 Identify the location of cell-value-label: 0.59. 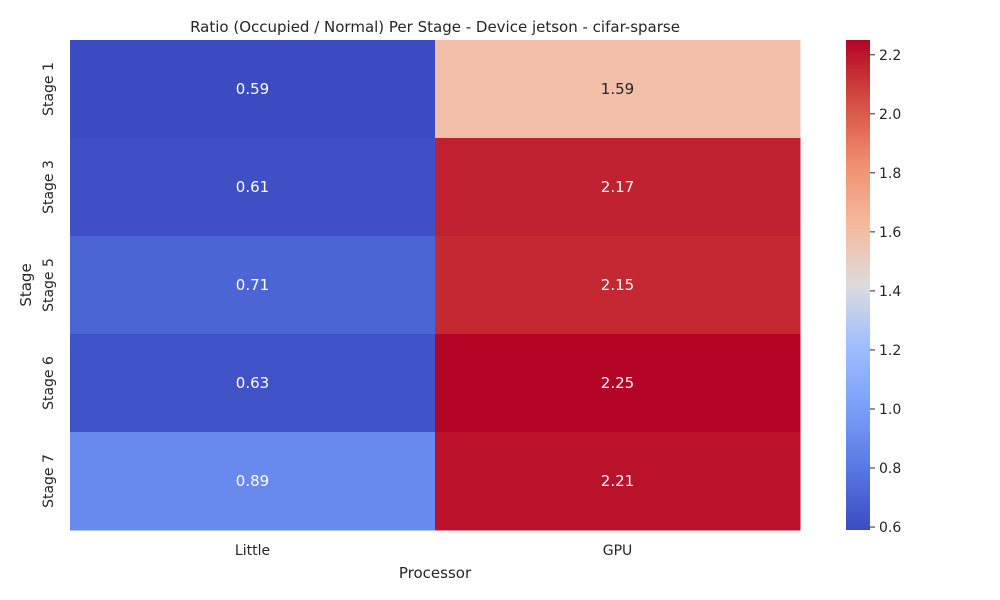
(252, 89).